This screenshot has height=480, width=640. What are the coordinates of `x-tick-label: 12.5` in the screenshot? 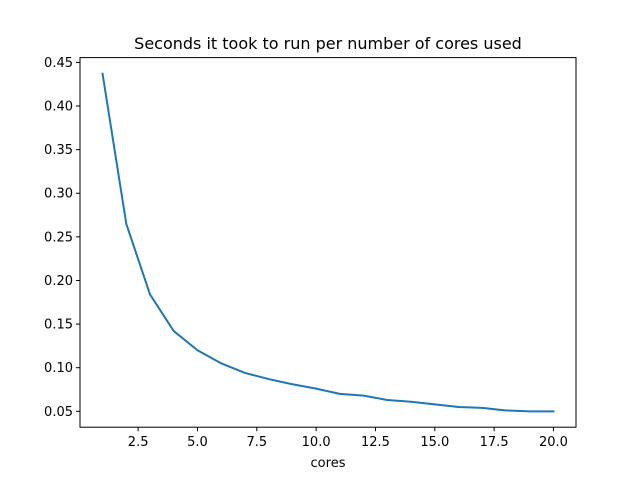 It's located at (375, 442).